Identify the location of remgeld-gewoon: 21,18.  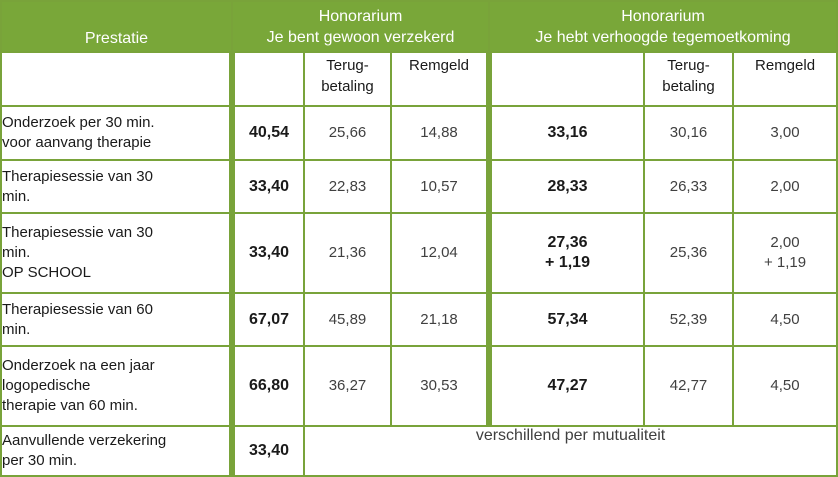
(440, 319).